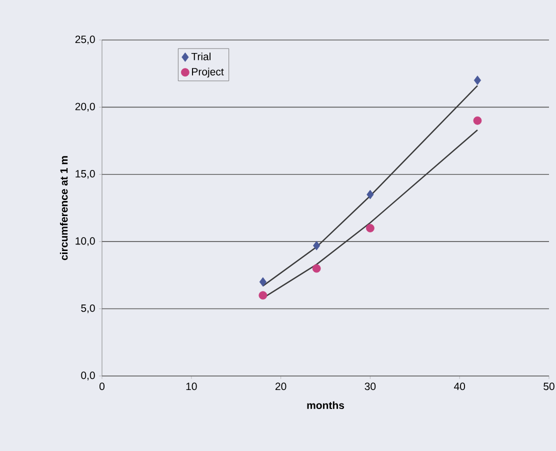 This screenshot has width=556, height=451. I want to click on legend-label: Project, so click(208, 73).